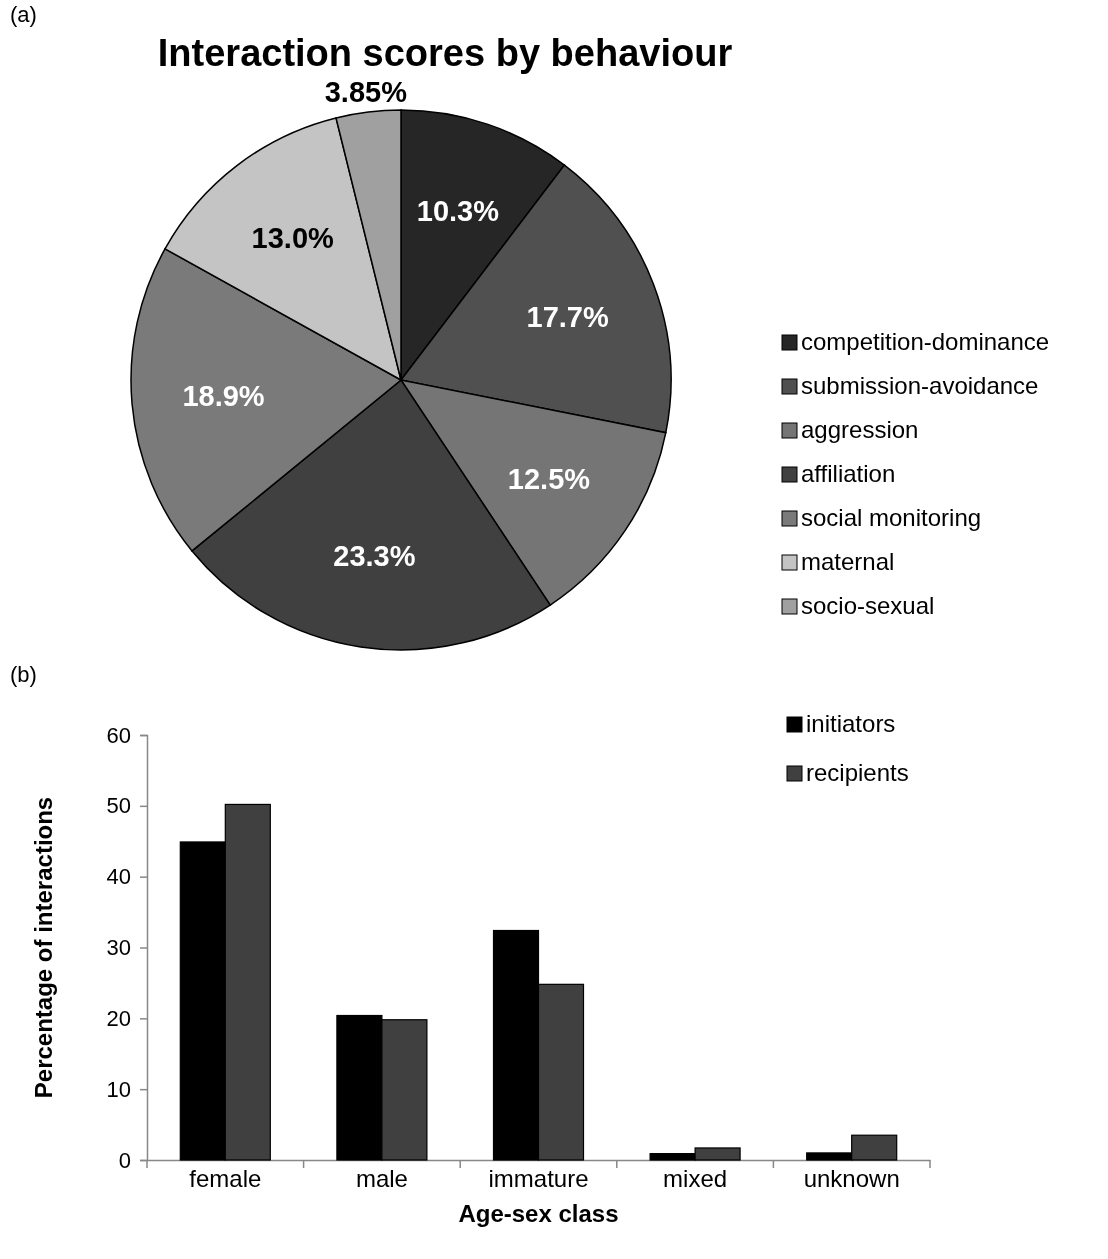 Image resolution: width=1108 pixels, height=1259 pixels. What do you see at coordinates (695, 1178) in the screenshot?
I see `x-tick-label: mixed` at bounding box center [695, 1178].